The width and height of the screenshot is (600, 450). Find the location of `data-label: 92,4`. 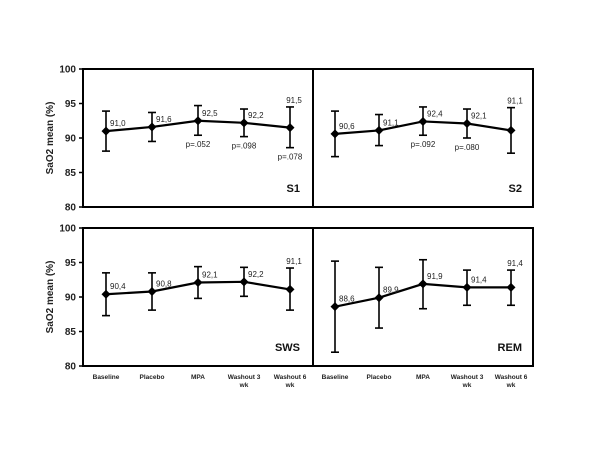

data-label: 92,4 is located at coordinates (435, 113).